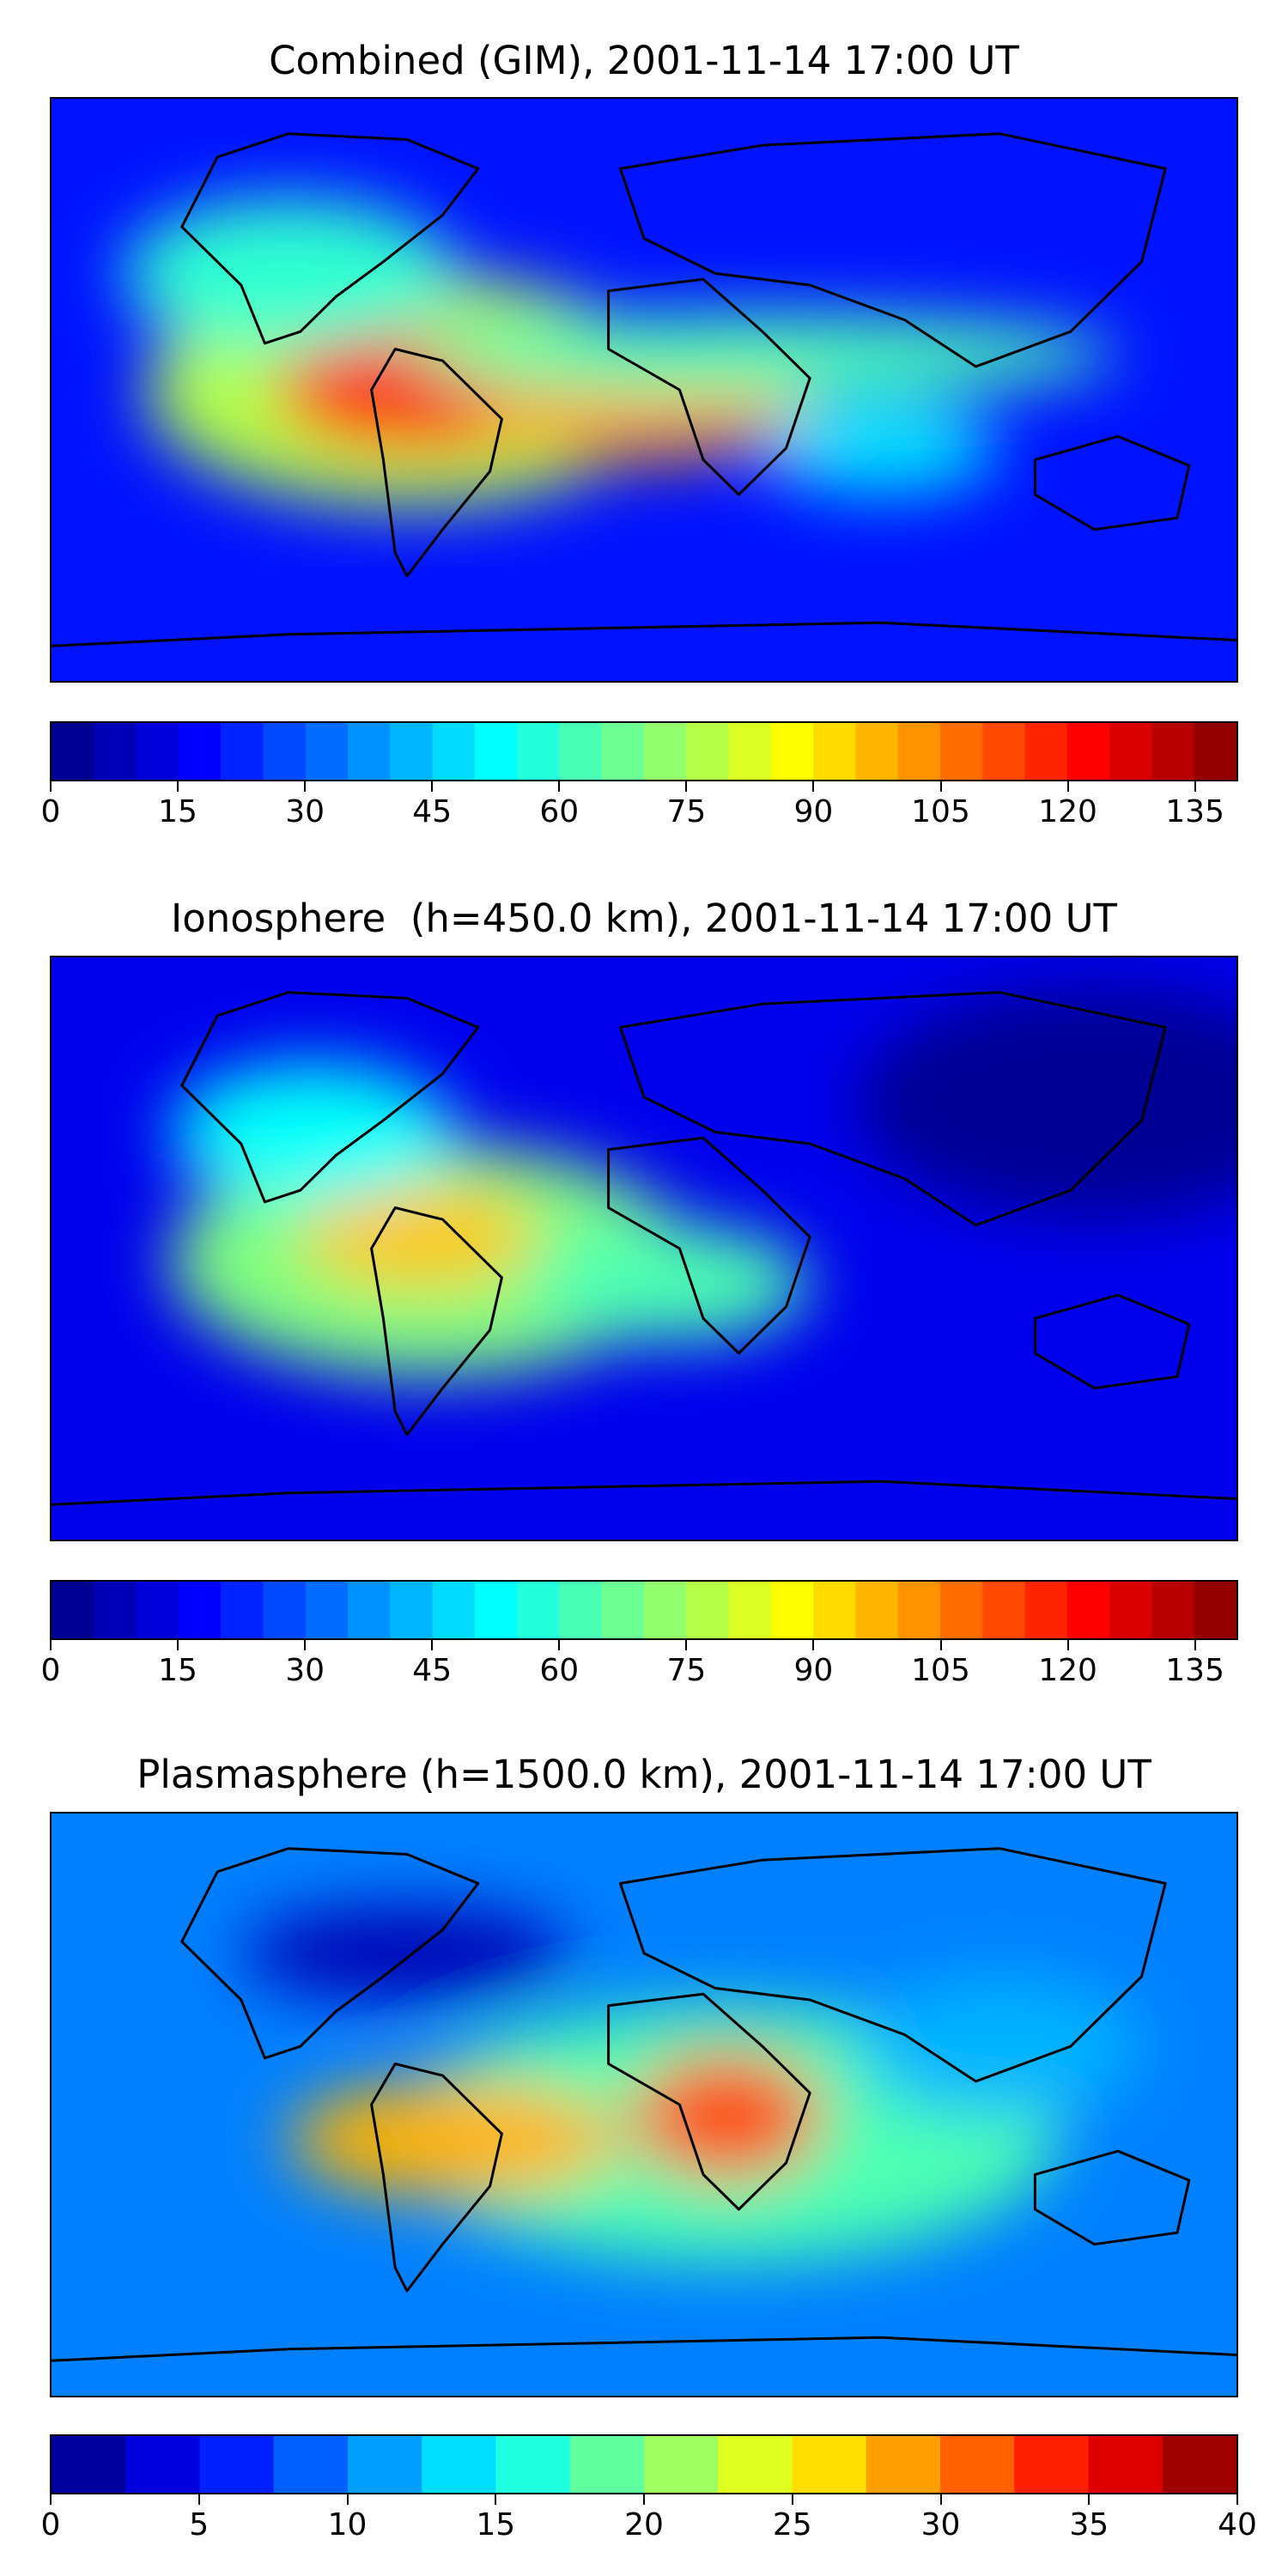  Describe the element at coordinates (686, 812) in the screenshot. I see `tick-label: 75` at that location.